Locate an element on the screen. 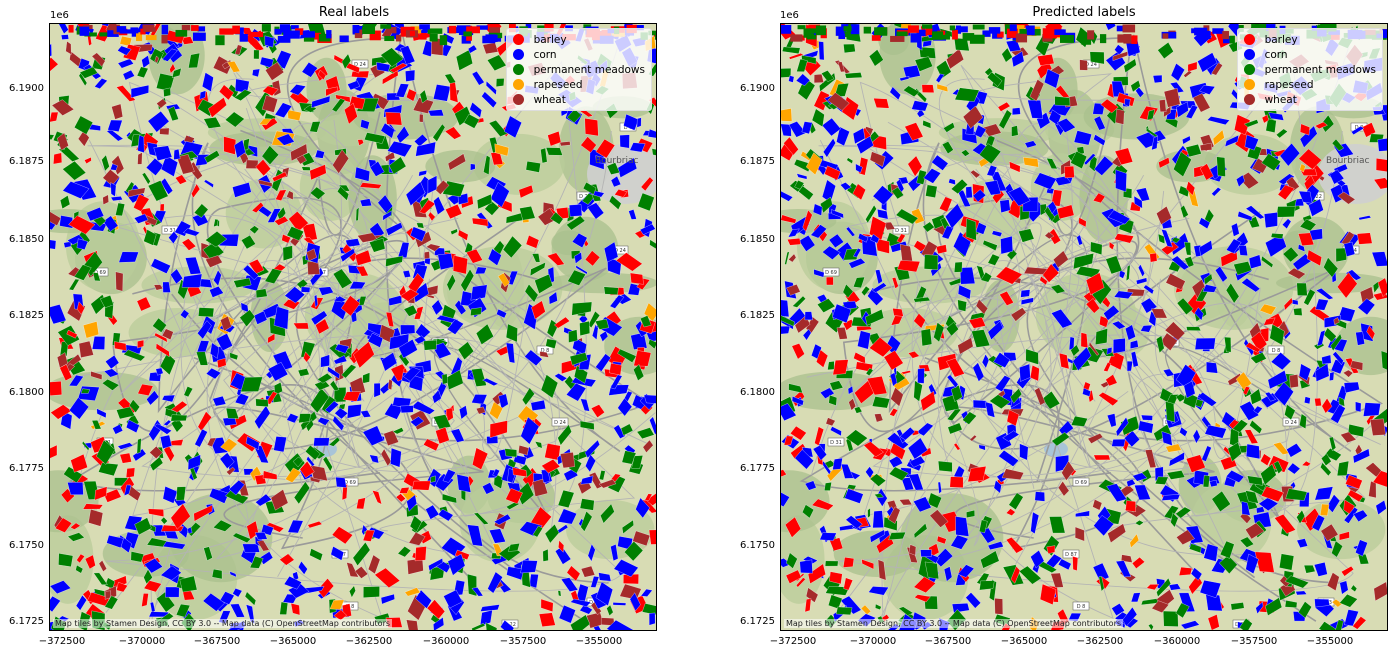 The height and width of the screenshot is (656, 1395). y-tick-label: 6.1750 is located at coordinates (757, 545).